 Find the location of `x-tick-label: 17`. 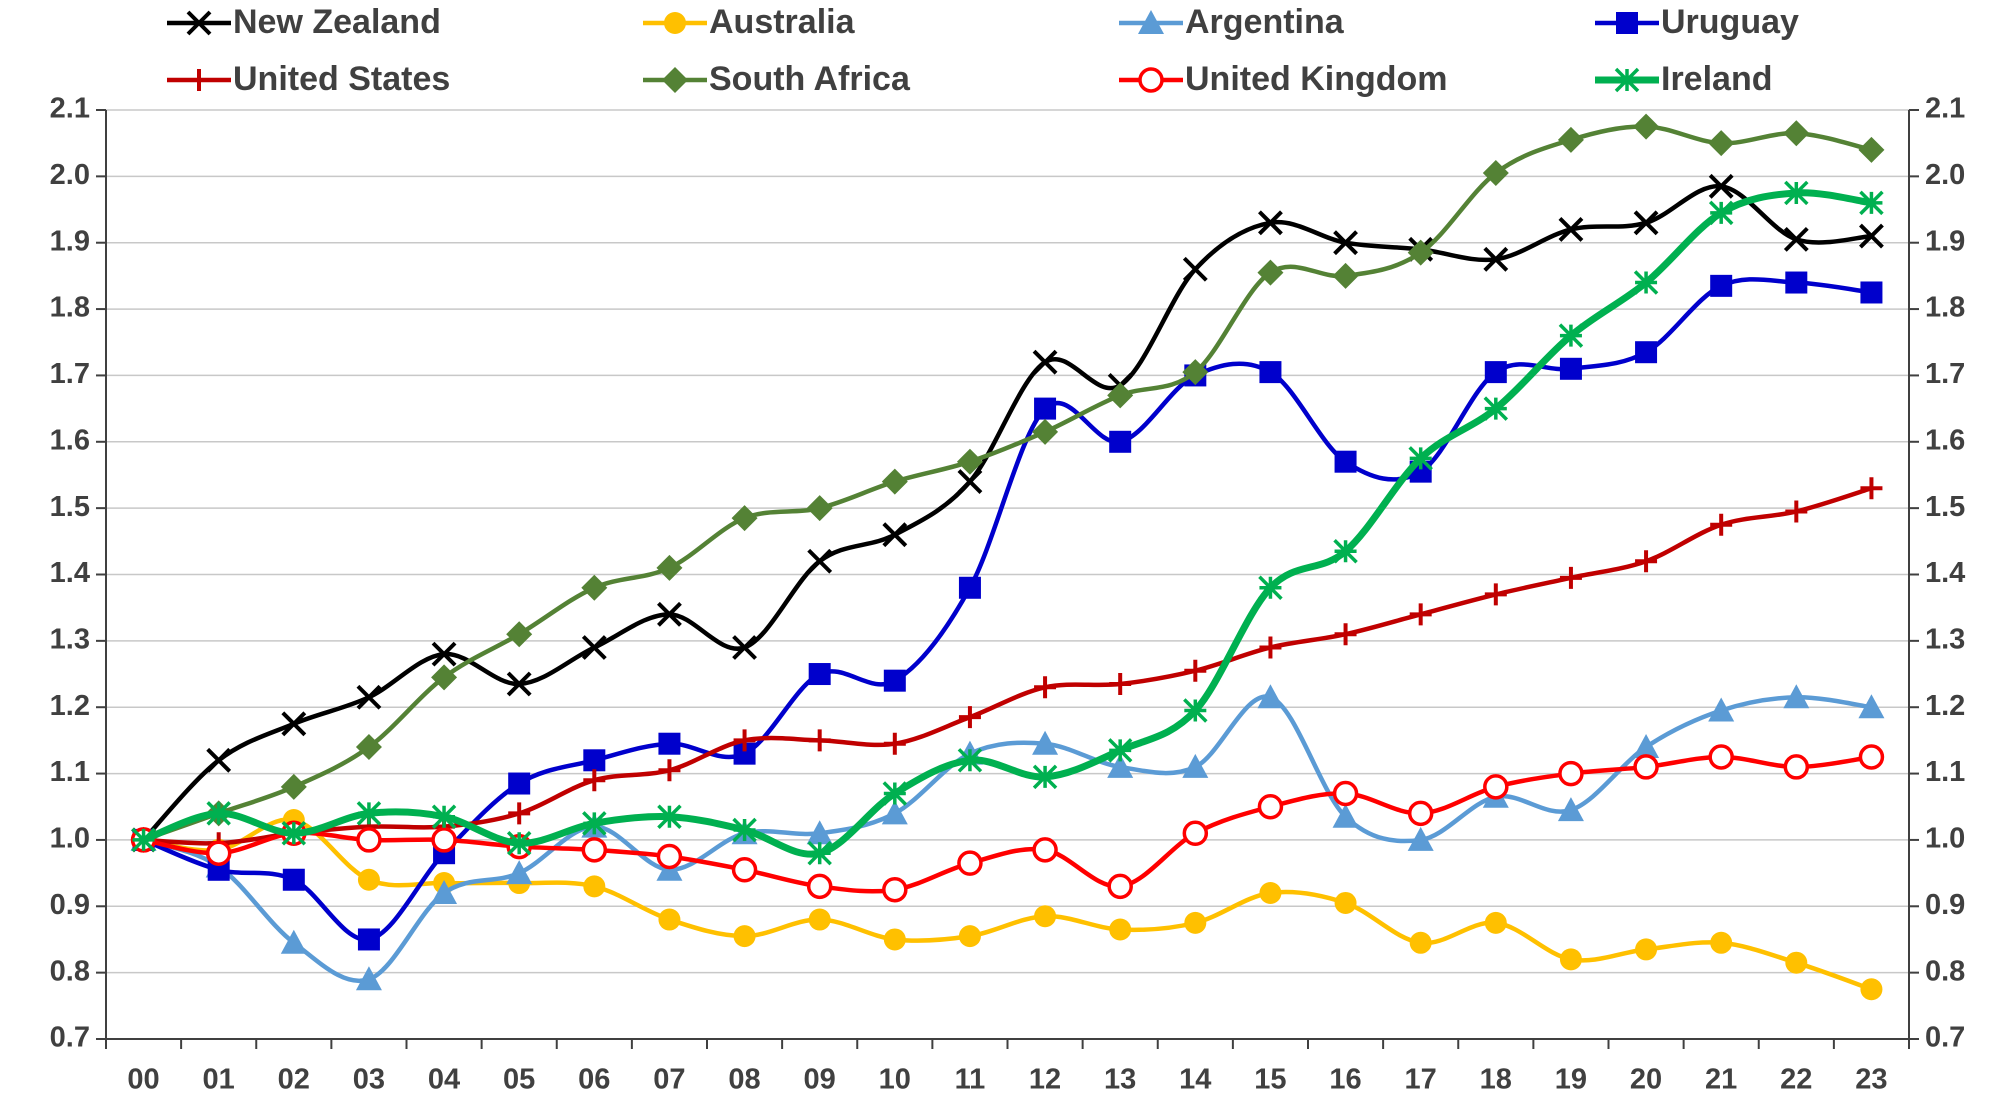

x-tick-label: 17 is located at coordinates (1421, 1080).